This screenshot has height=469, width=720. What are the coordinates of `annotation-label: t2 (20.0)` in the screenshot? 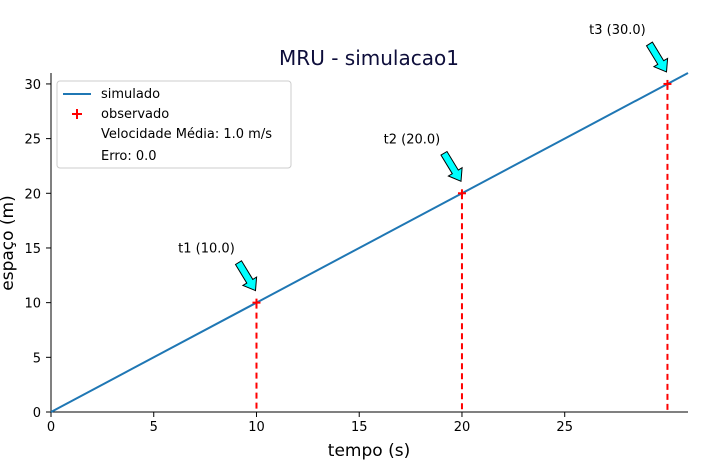 It's located at (412, 139).